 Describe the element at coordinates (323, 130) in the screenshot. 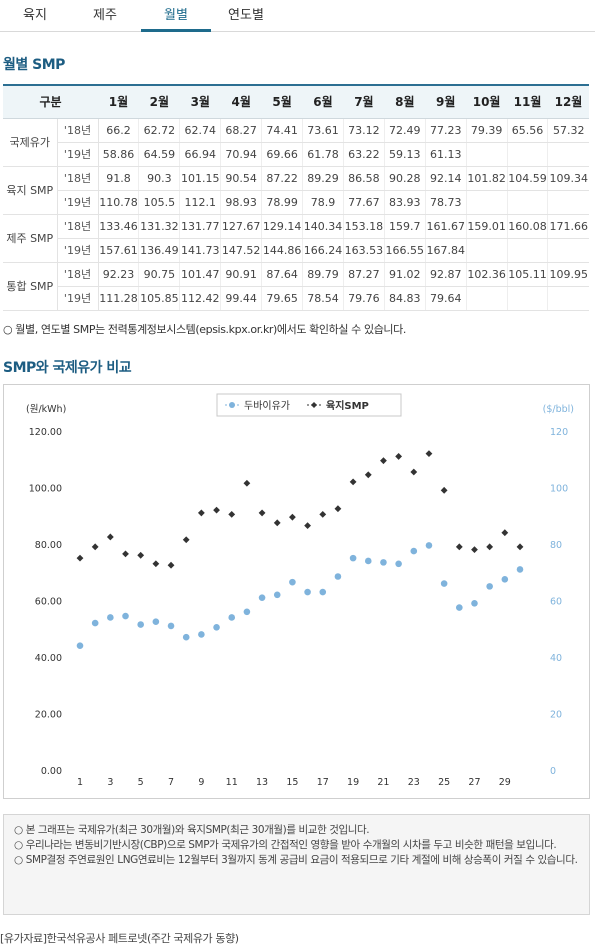

I see `table-cell: 73.61` at that location.